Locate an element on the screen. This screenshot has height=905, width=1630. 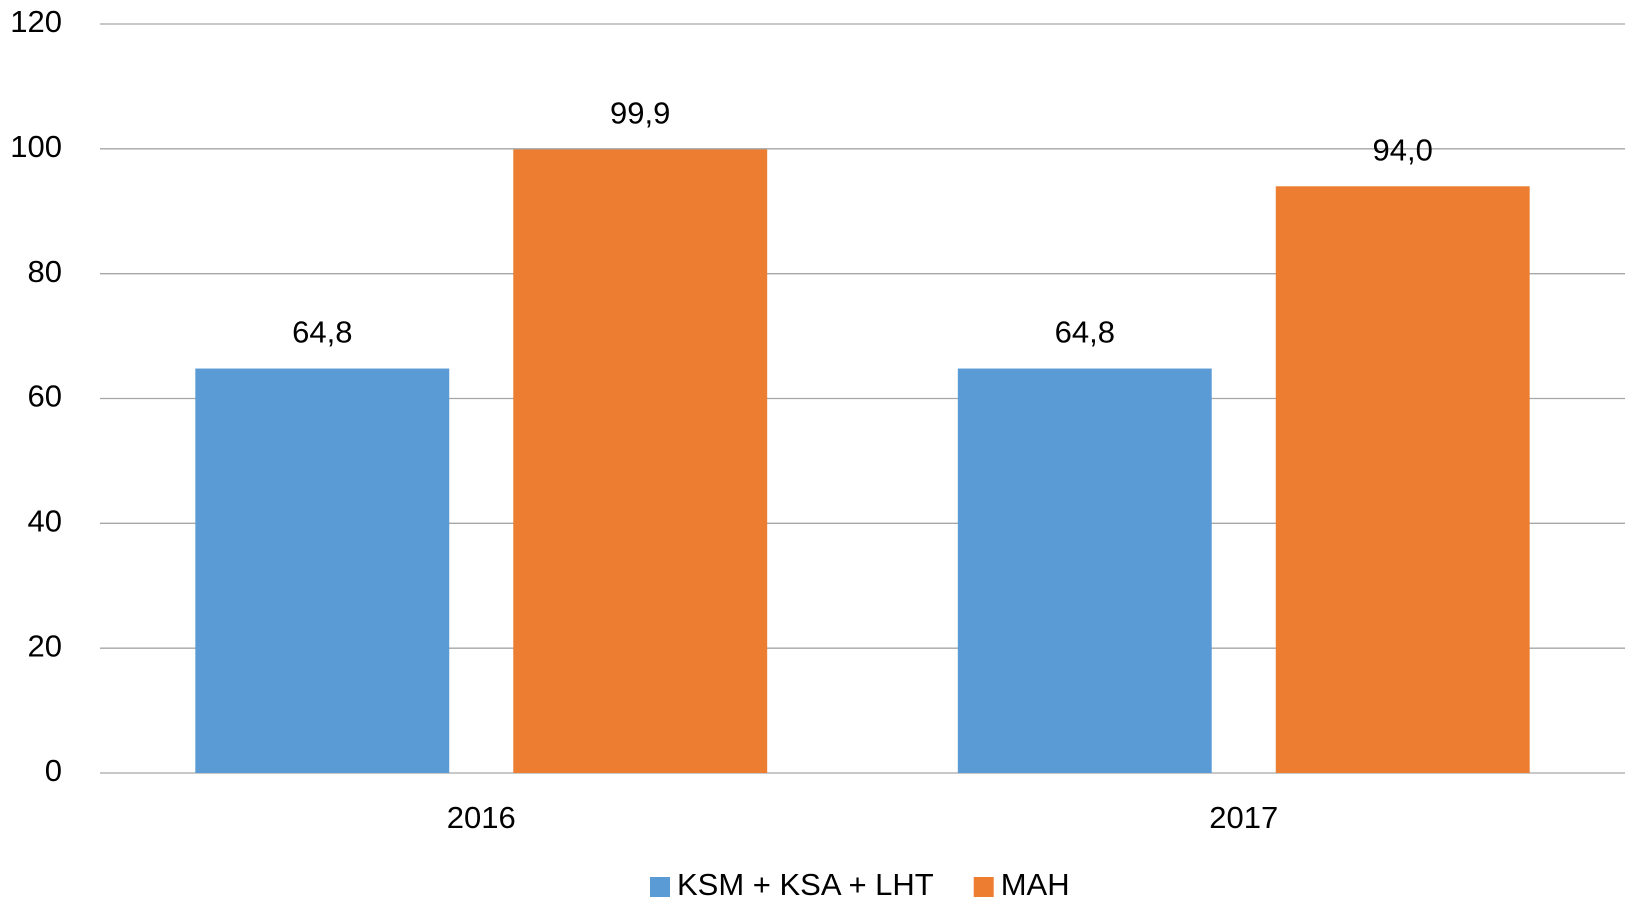
x-tick-label: 2016 is located at coordinates (481, 817).